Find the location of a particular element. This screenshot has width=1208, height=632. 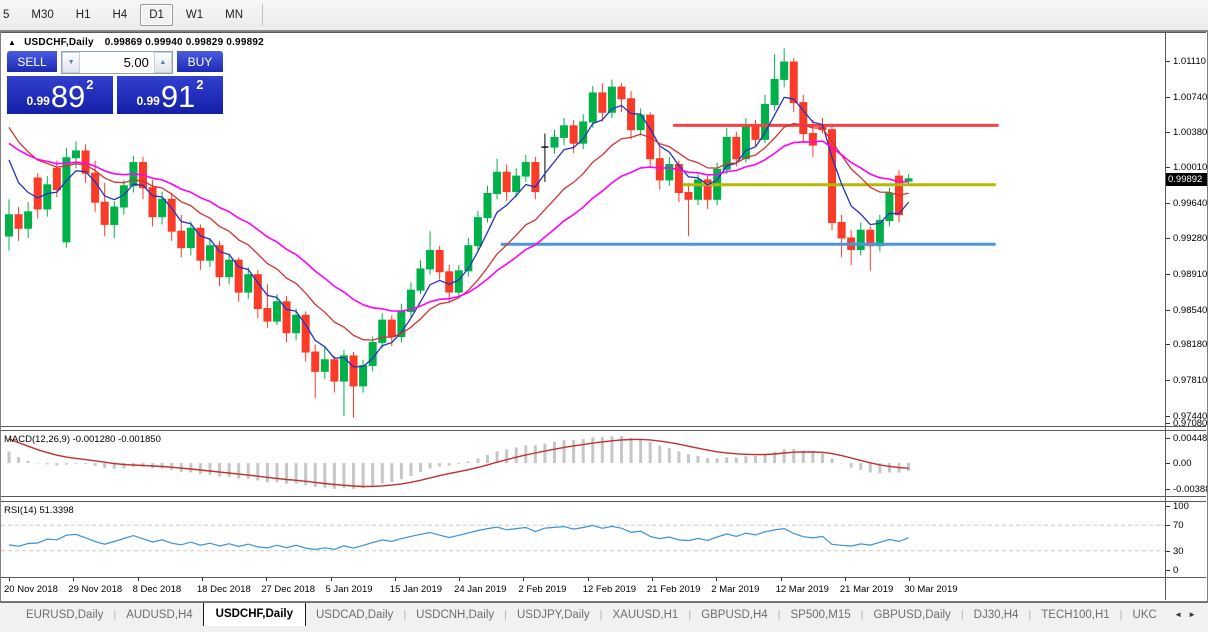

timeframe-button-H1: H1 is located at coordinates (83, 15).